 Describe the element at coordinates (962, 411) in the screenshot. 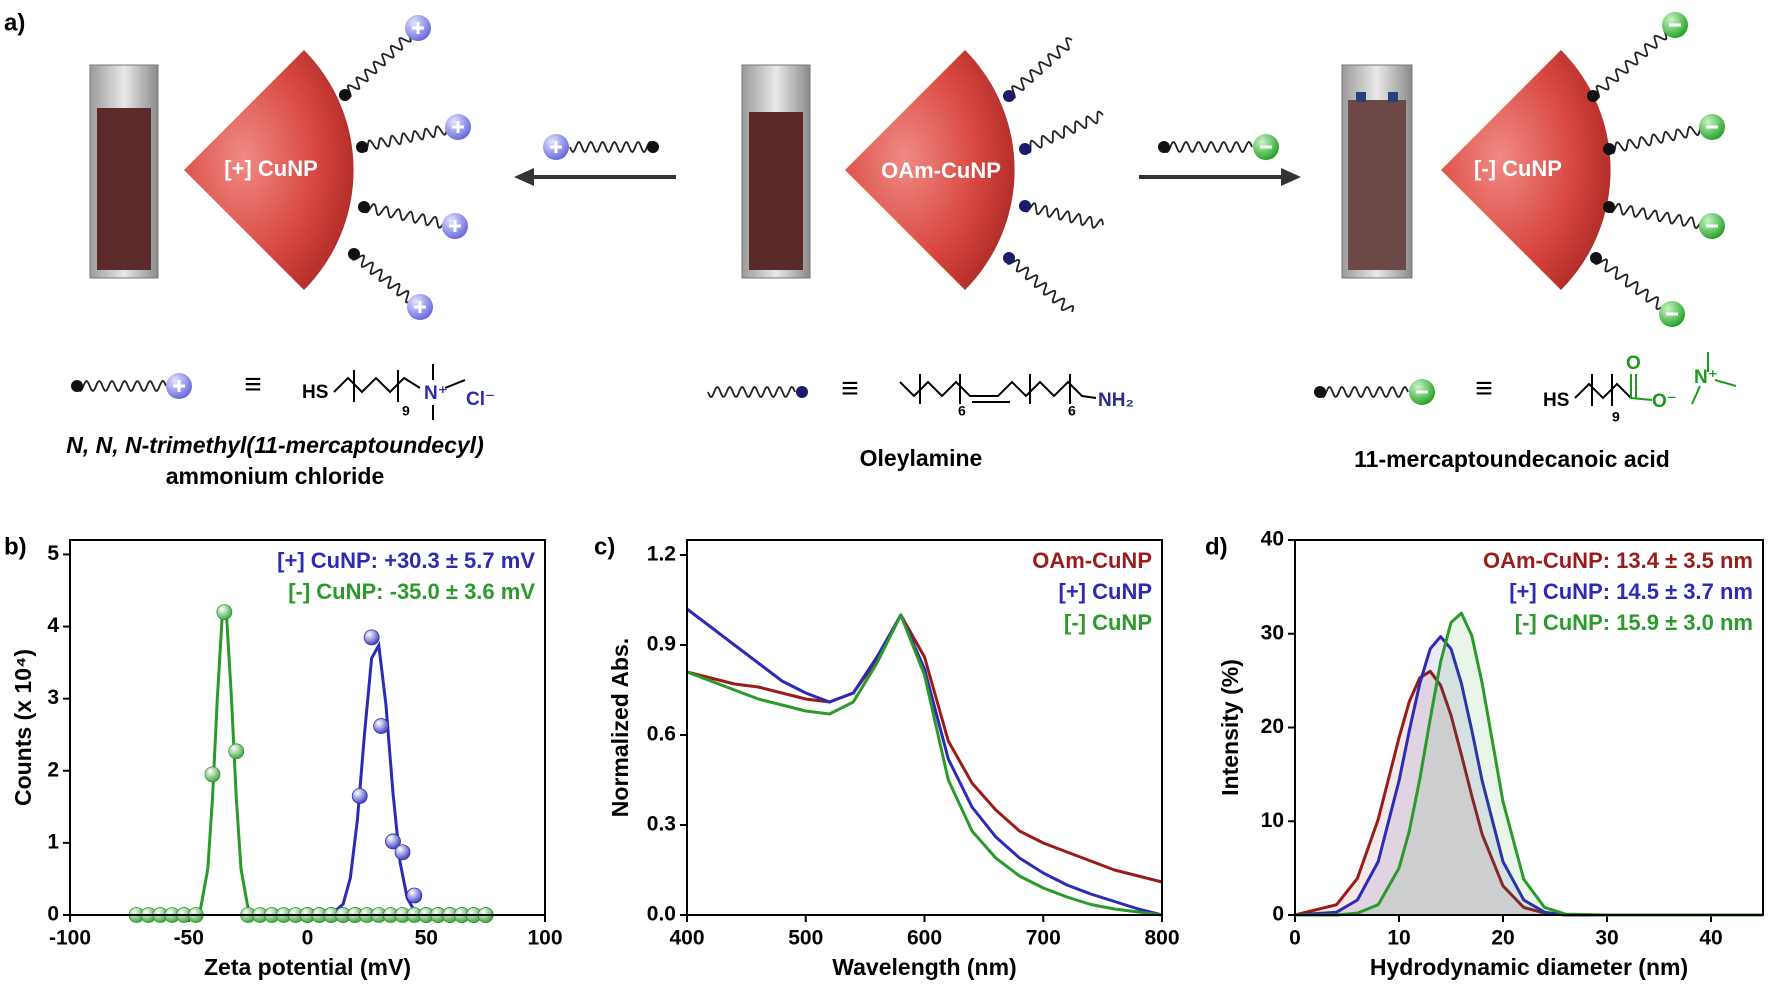

I see `formula-text: 6` at that location.